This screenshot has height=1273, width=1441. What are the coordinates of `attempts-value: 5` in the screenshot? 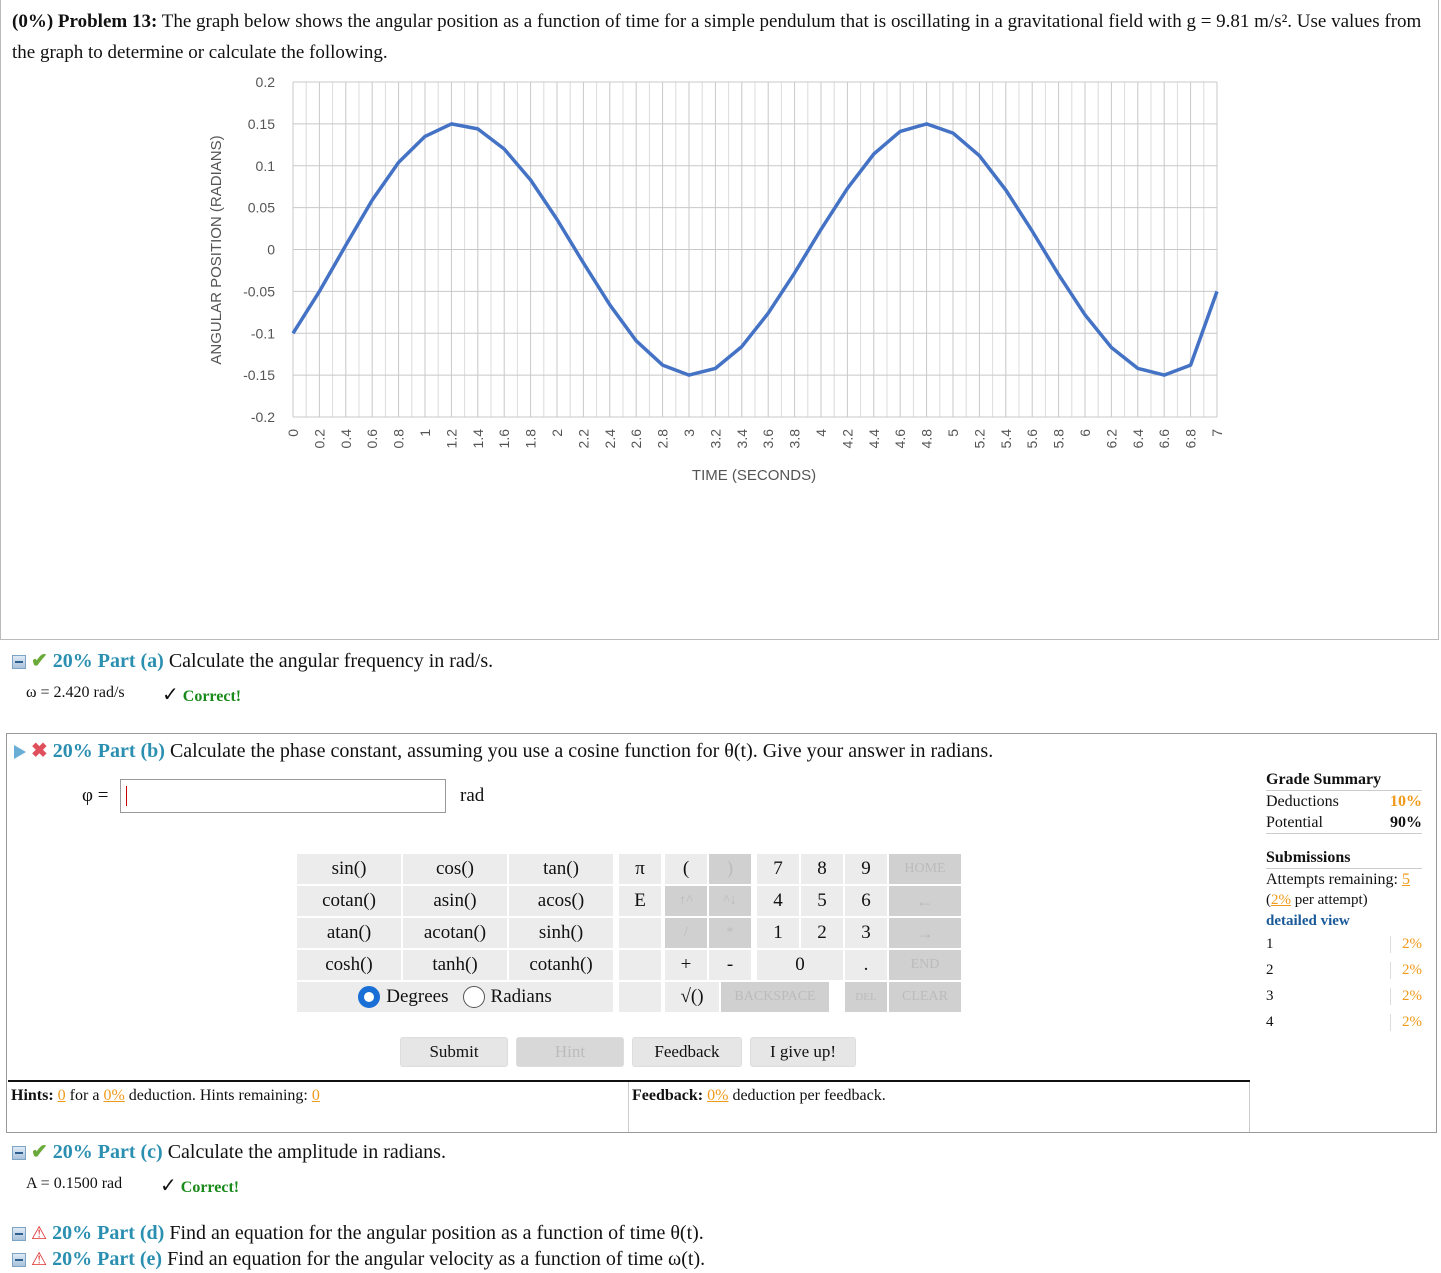 It's located at (1405, 879).